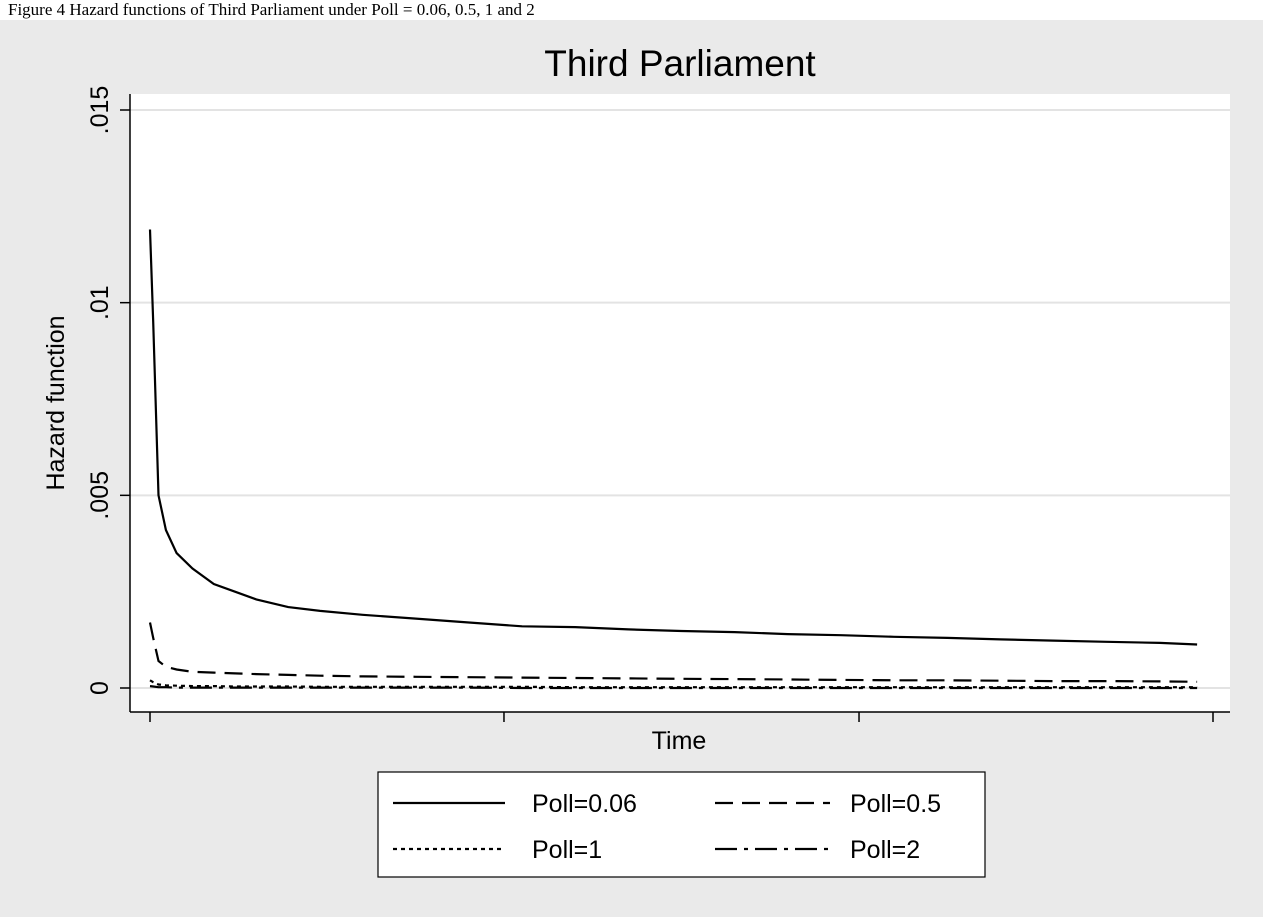 This screenshot has width=1263, height=917. I want to click on legend-box, so click(681, 824).